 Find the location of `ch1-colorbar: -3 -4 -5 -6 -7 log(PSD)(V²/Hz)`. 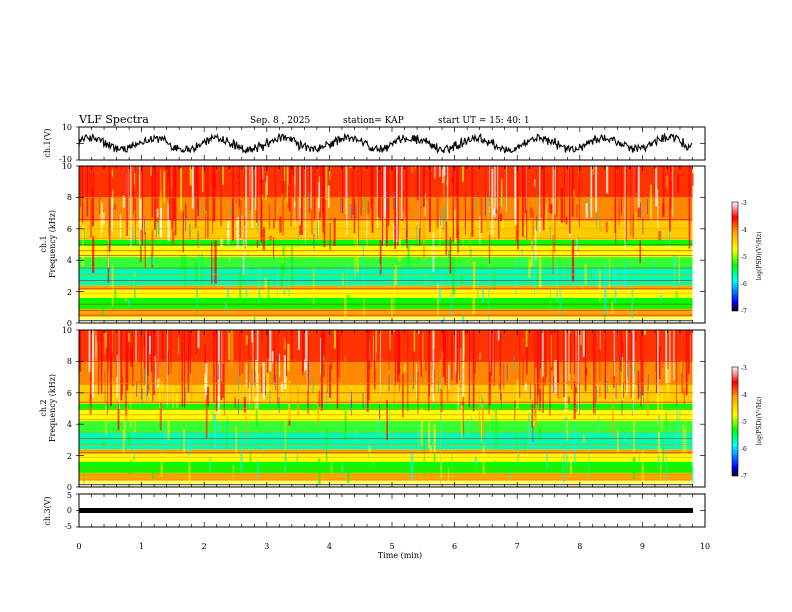

ch1-colorbar: -3 -4 -5 -6 -7 log(PSD)(V²/Hz) is located at coordinates (747, 257).